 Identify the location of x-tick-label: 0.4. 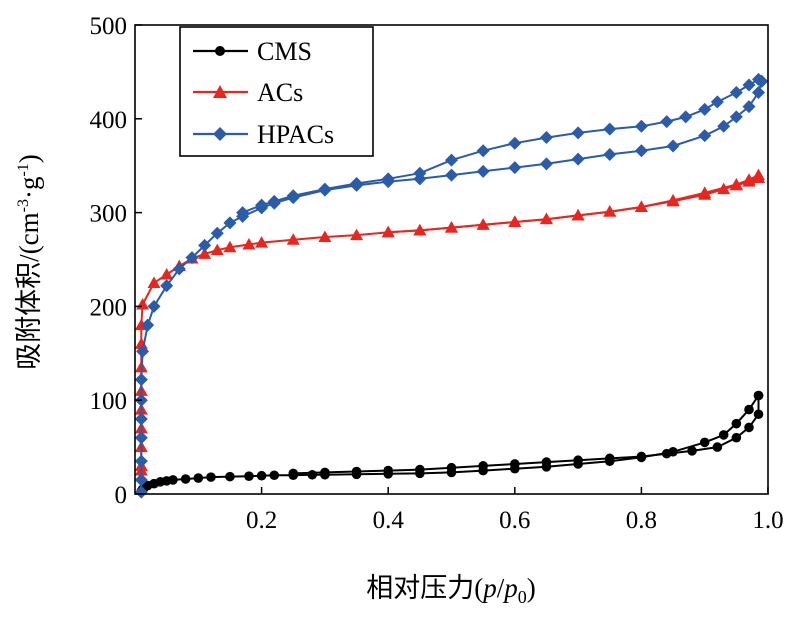
(389, 520).